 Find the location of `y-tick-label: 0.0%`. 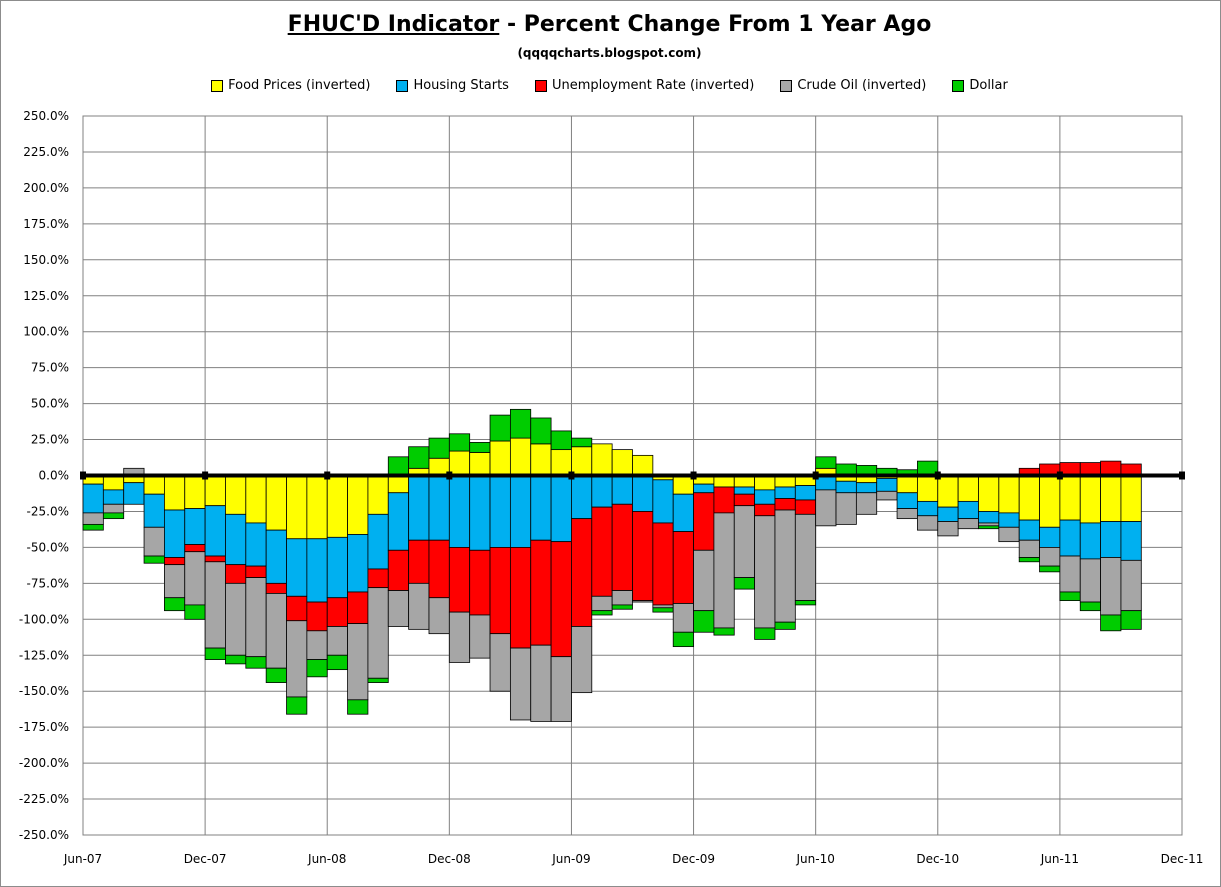

y-tick-label: 0.0% is located at coordinates (54, 476).